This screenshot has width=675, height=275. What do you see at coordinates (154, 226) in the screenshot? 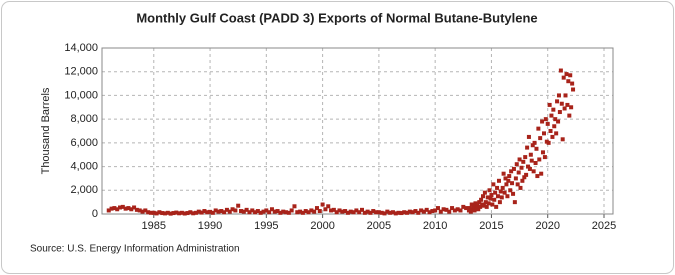
I see `x-tick-label: 1985` at bounding box center [154, 226].